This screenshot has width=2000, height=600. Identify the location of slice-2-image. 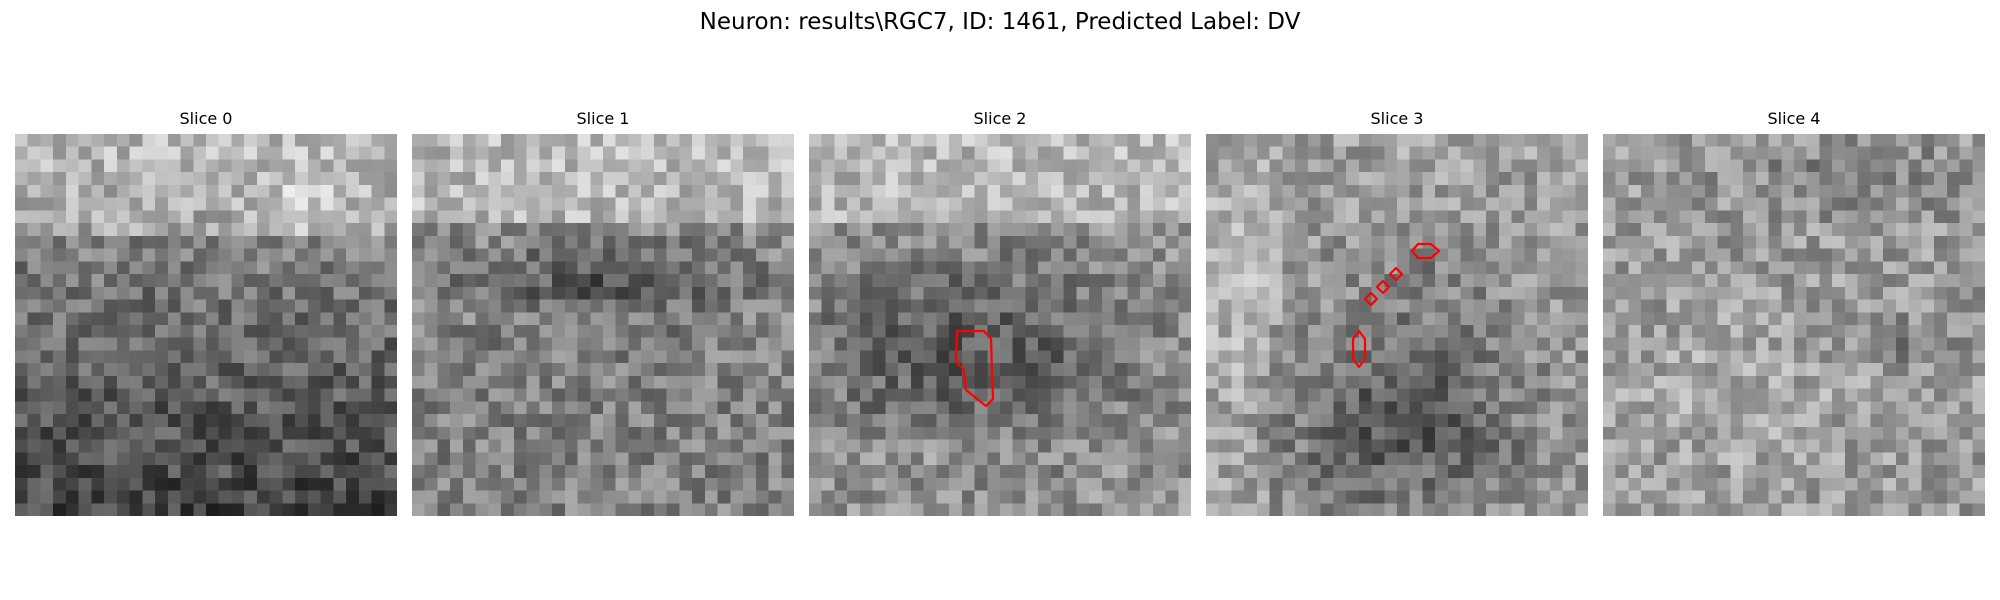
(1000, 325).